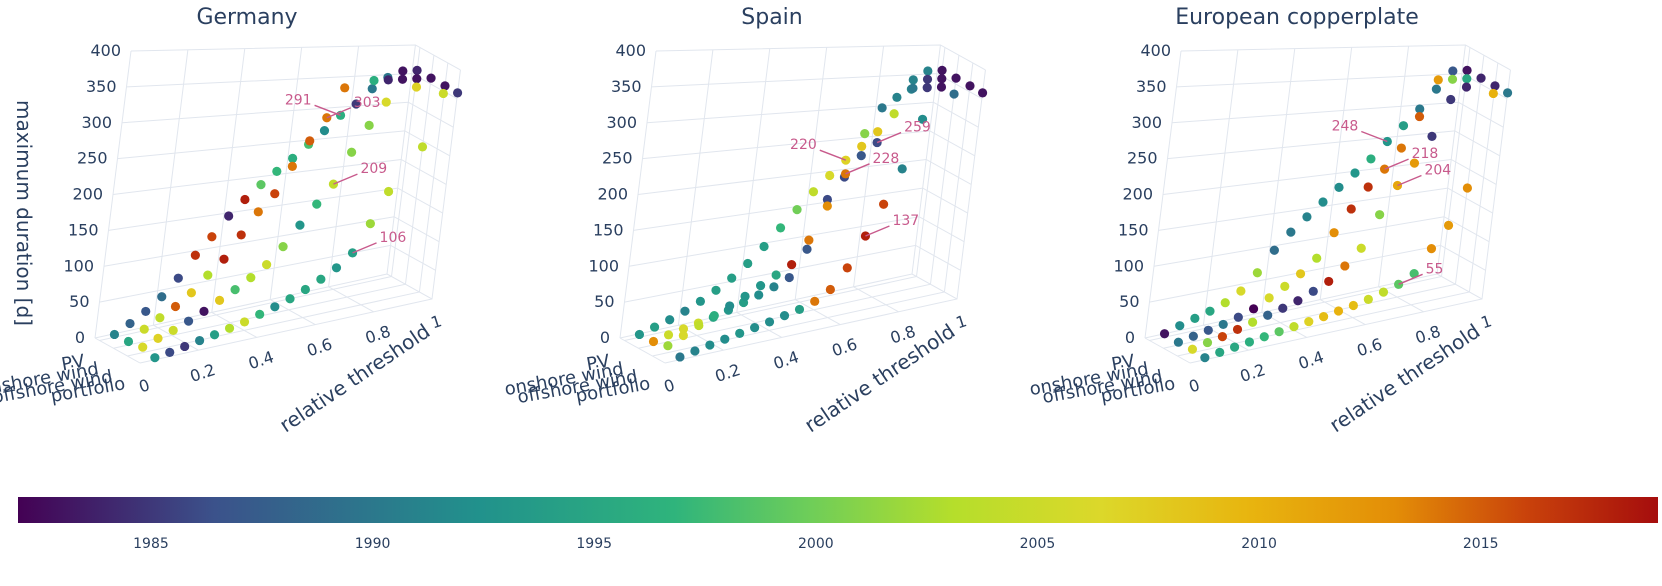 The image size is (1662, 586). Describe the element at coordinates (294, 216) in the screenshot. I see `series-offshore-wind` at that location.